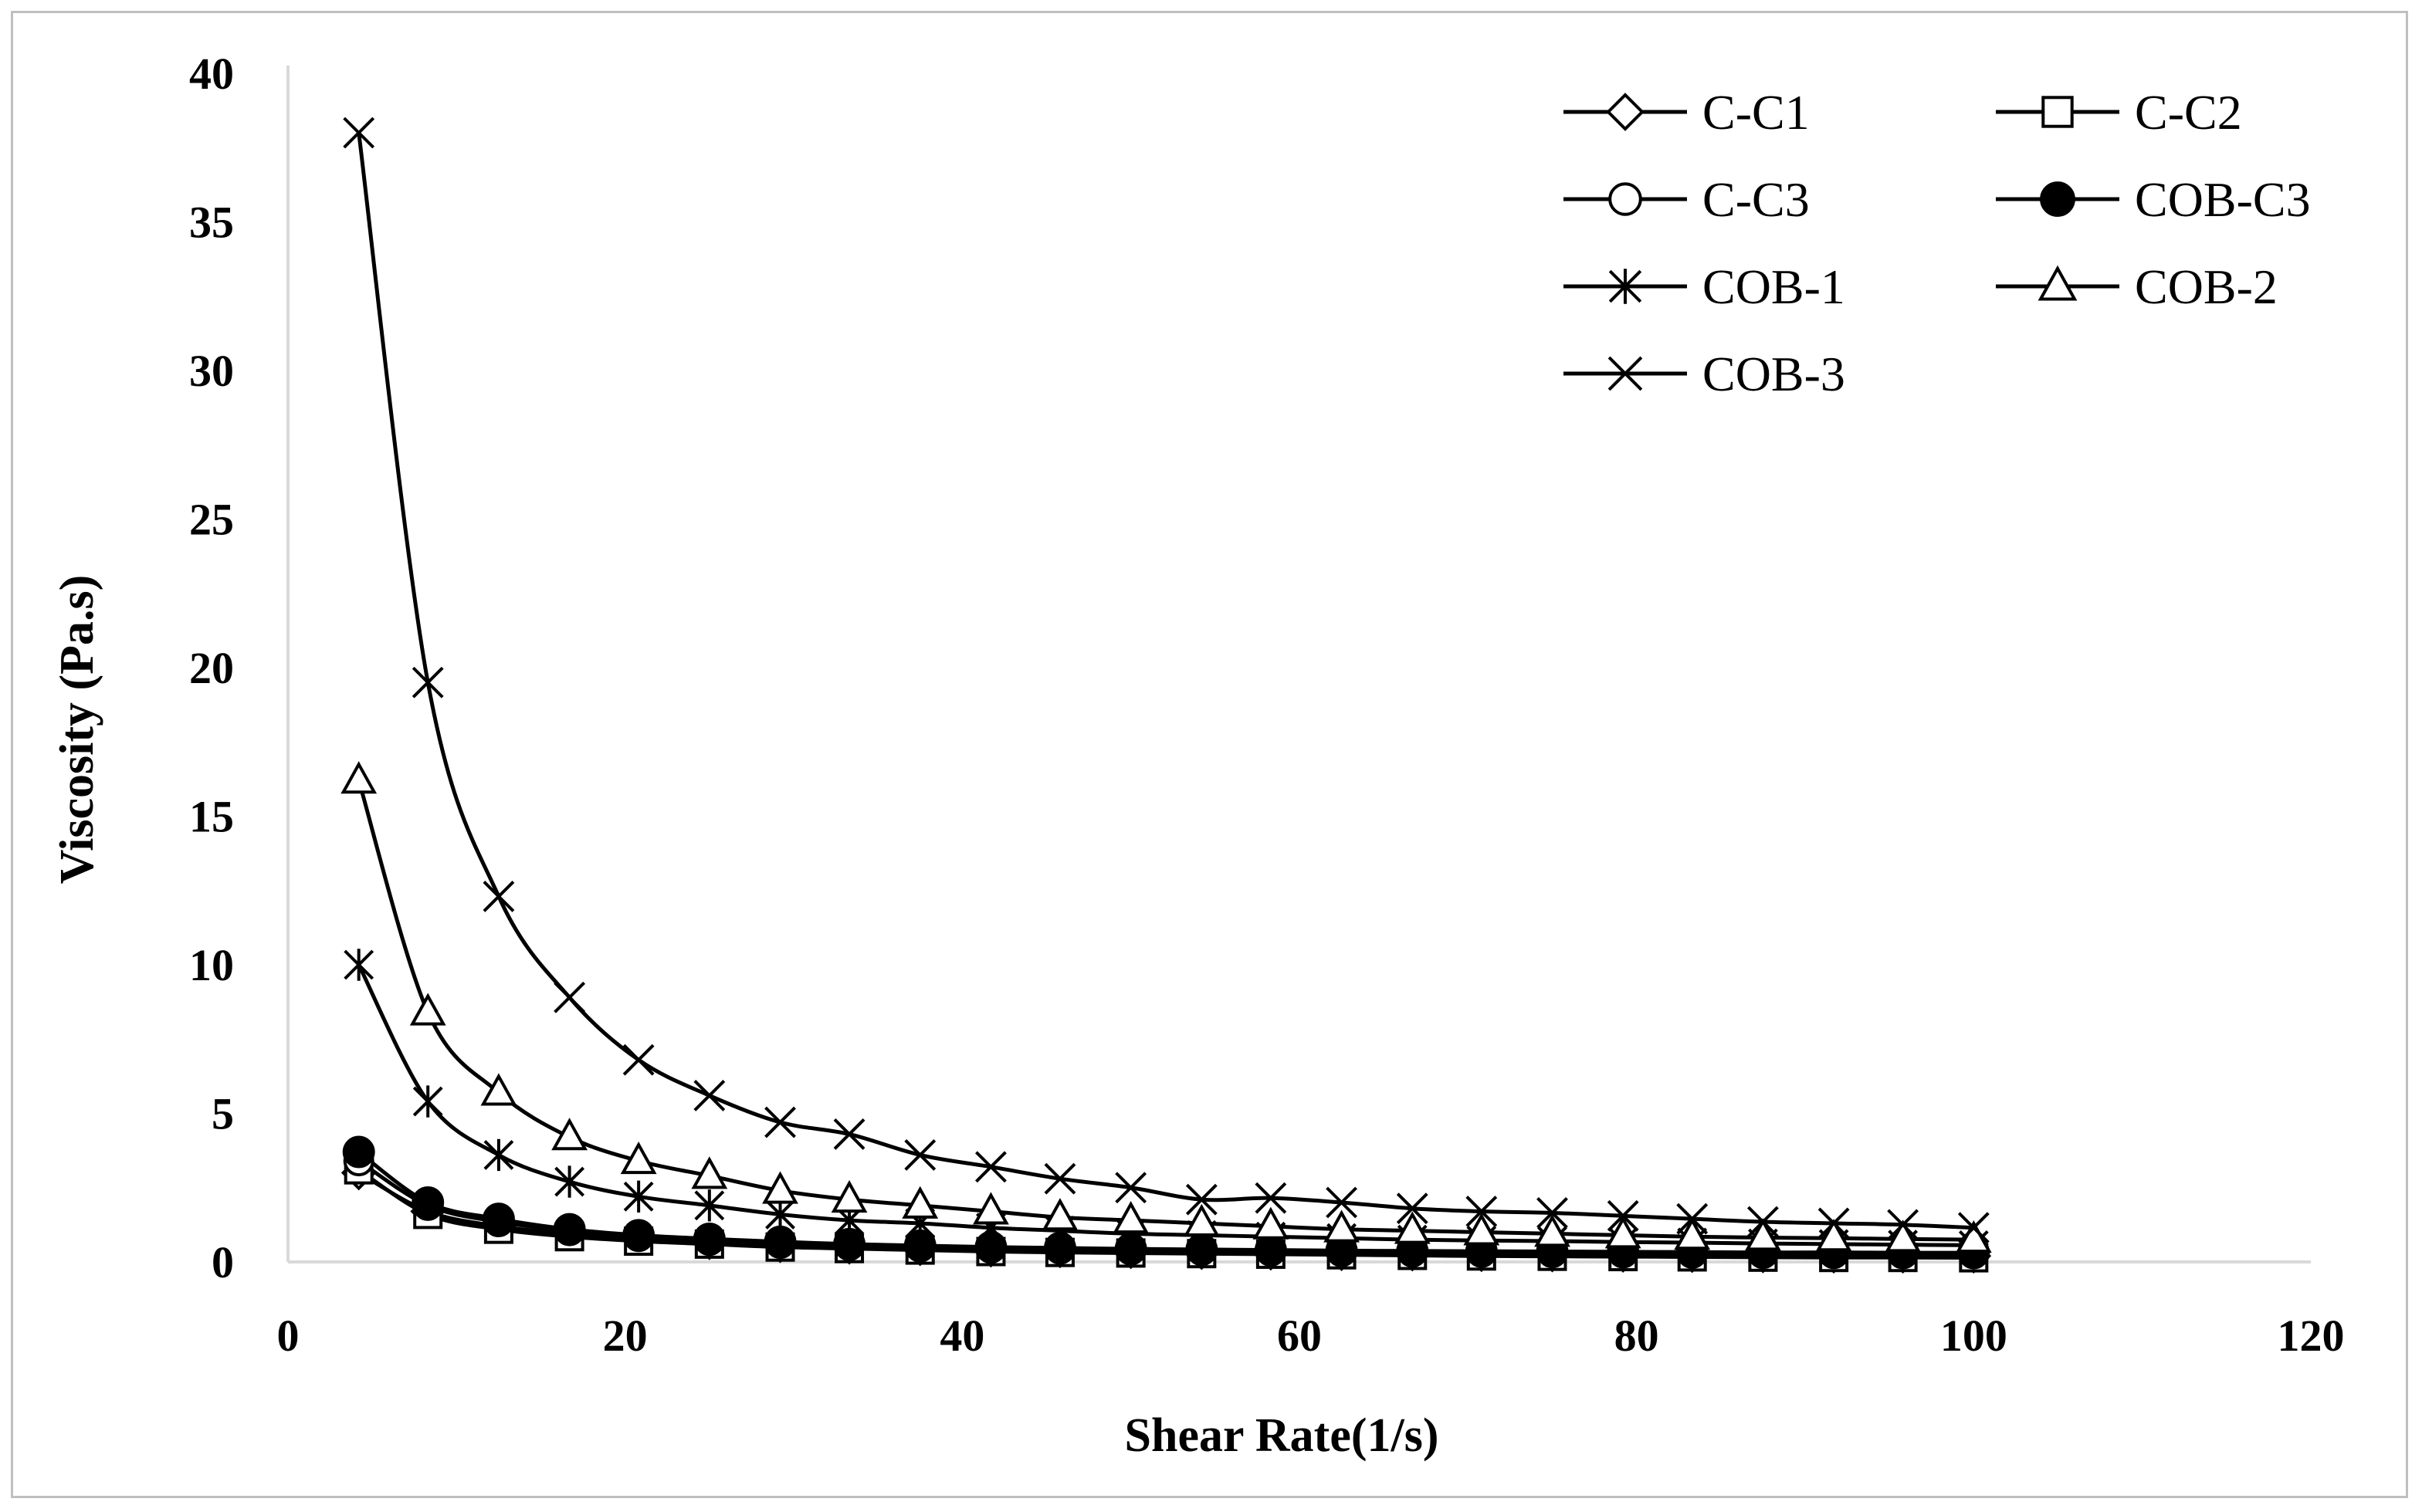 This screenshot has width=2422, height=1512. What do you see at coordinates (211, 223) in the screenshot?
I see `y-tick-label: 35` at bounding box center [211, 223].